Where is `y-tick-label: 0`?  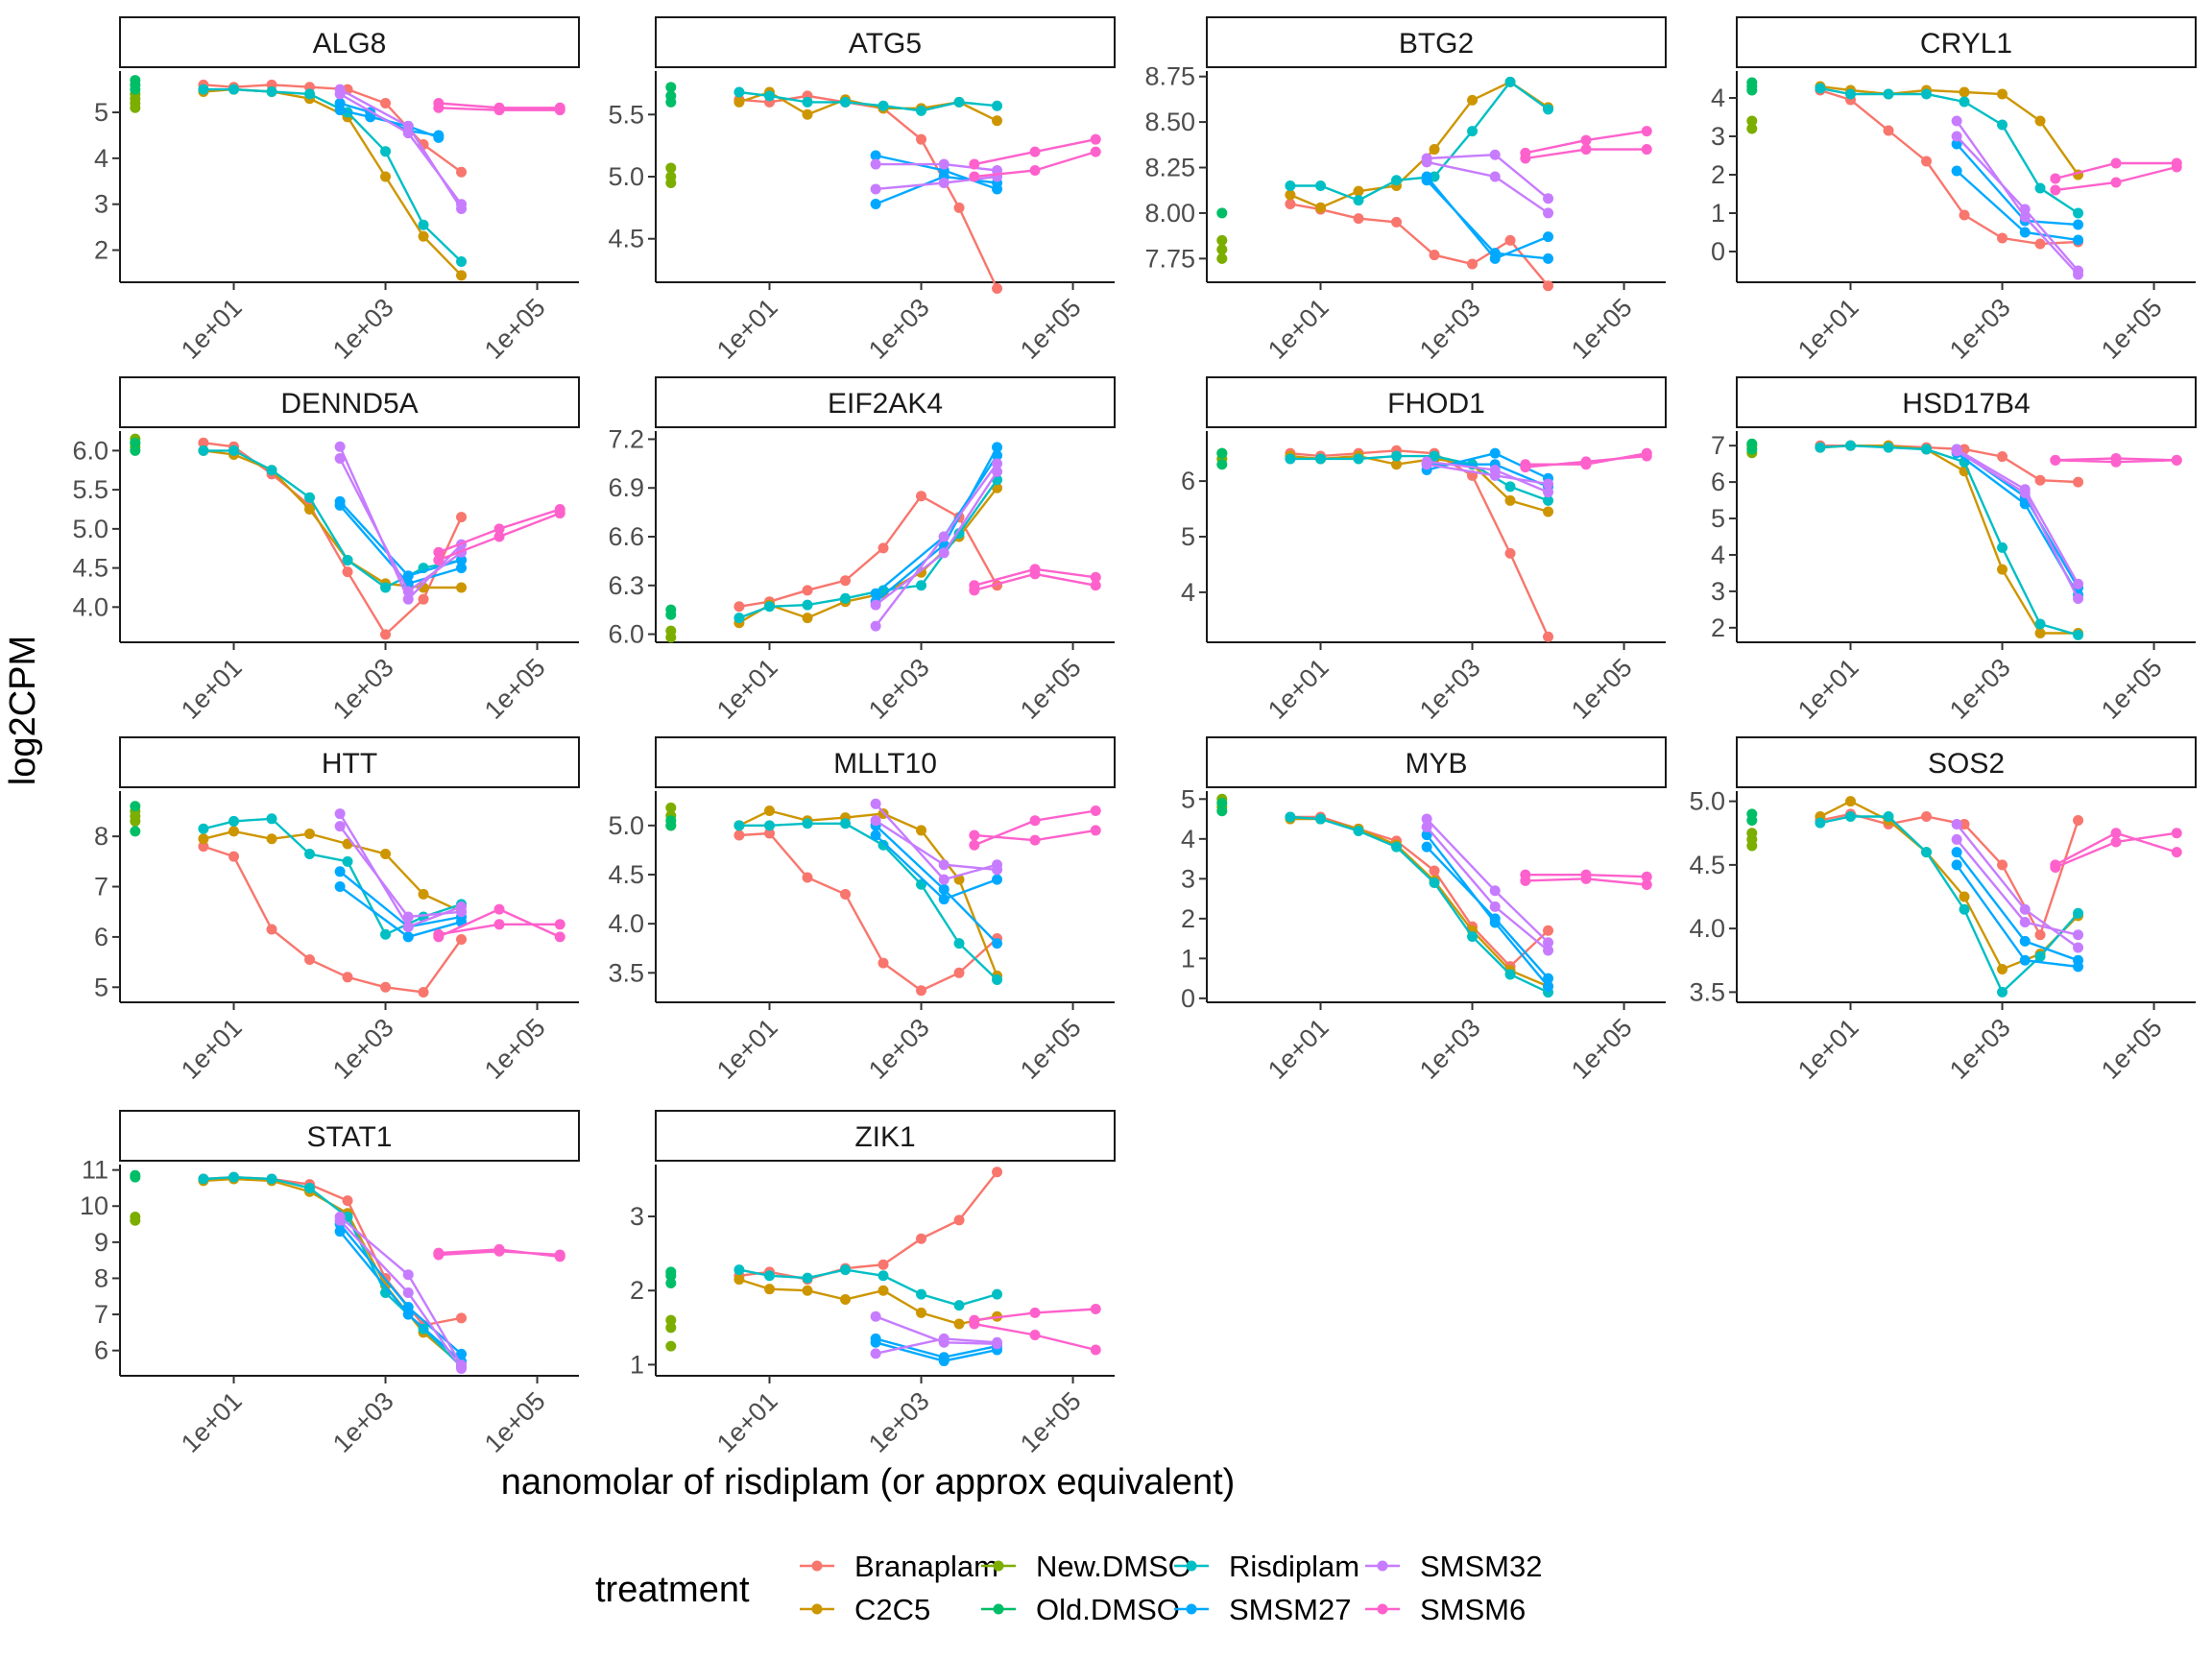
y-tick-label: 0 is located at coordinates (1718, 251).